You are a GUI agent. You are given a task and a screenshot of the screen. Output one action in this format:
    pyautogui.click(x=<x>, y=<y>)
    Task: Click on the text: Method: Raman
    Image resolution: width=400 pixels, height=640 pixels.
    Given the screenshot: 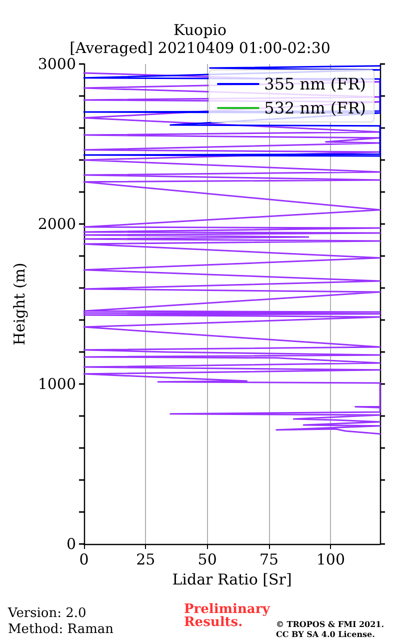 What is the action you would take?
    pyautogui.click(x=61, y=629)
    